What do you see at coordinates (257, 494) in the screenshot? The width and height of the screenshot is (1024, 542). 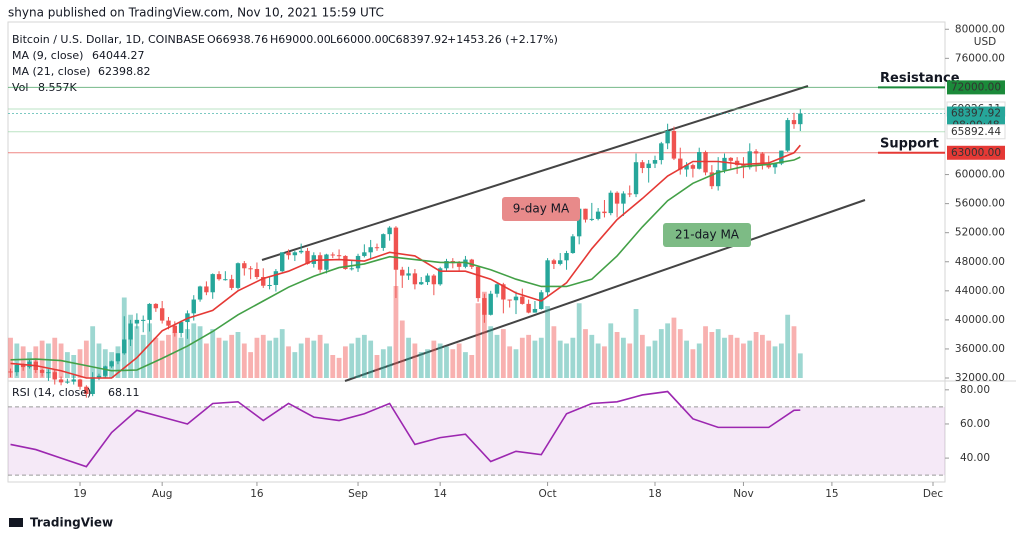 I see `x-tick-label: 16` at bounding box center [257, 494].